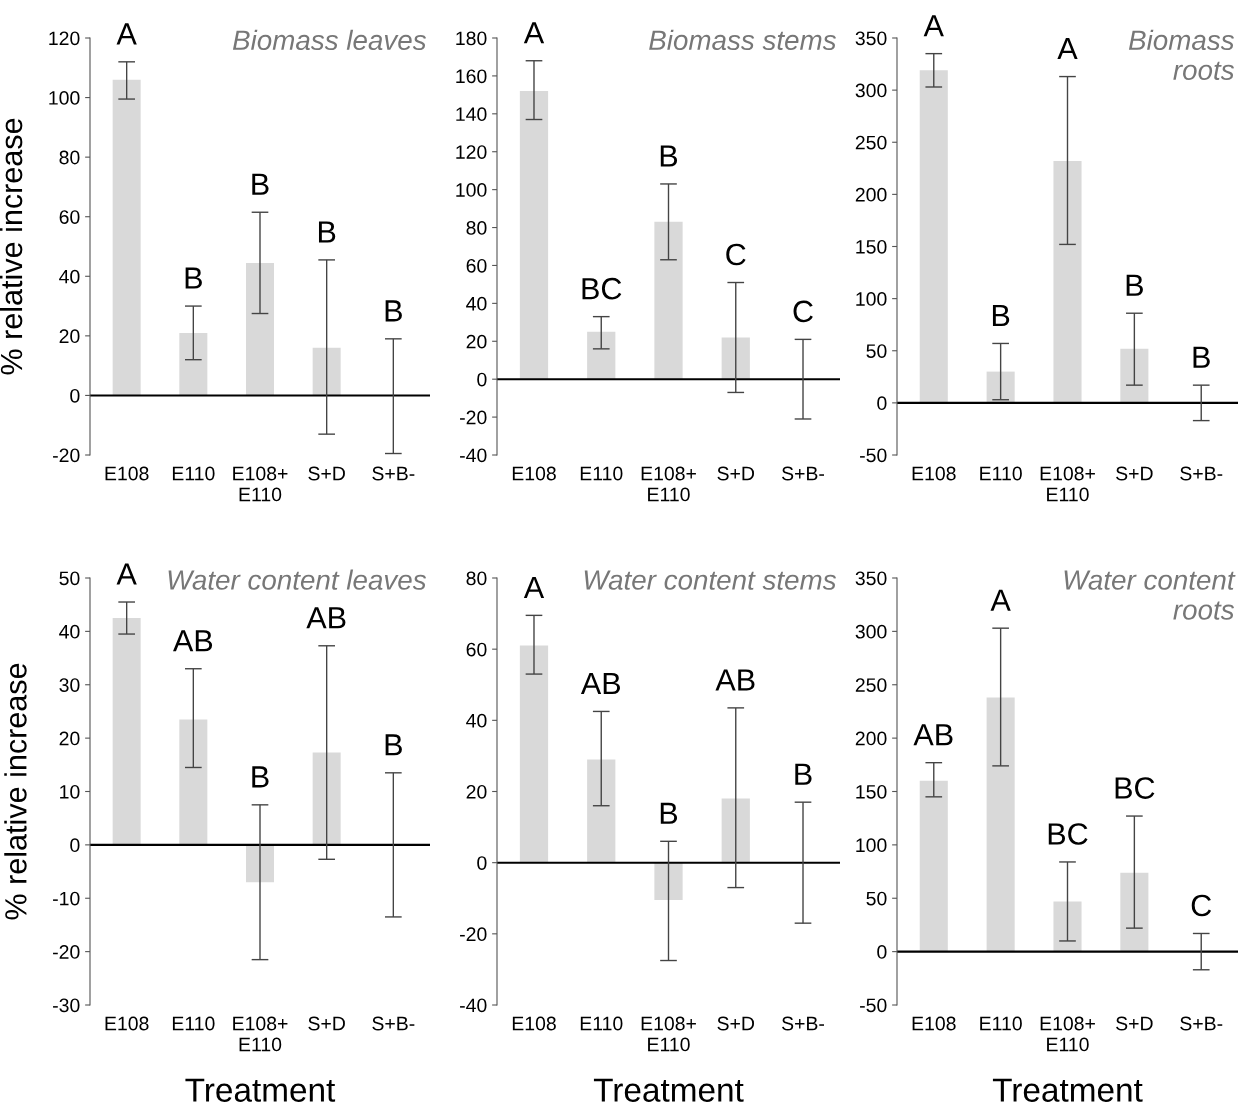 The image size is (1238, 1113). I want to click on y-tick-label: 200, so click(871, 738).